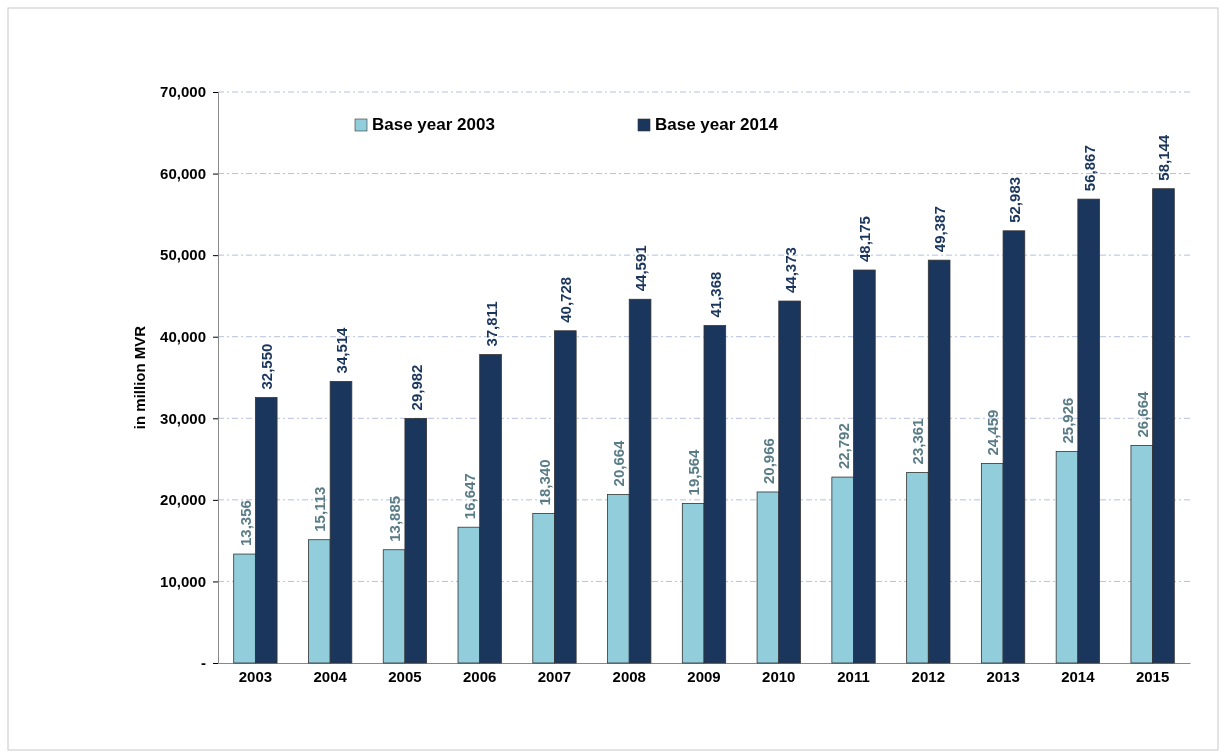 Image resolution: width=1225 pixels, height=755 pixels. I want to click on x-tick-label: 2004, so click(330, 676).